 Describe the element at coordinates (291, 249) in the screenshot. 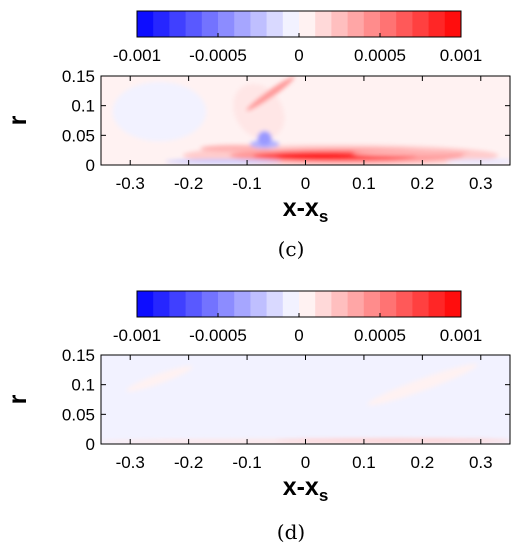

I see `panel-c-caption: (c)` at that location.